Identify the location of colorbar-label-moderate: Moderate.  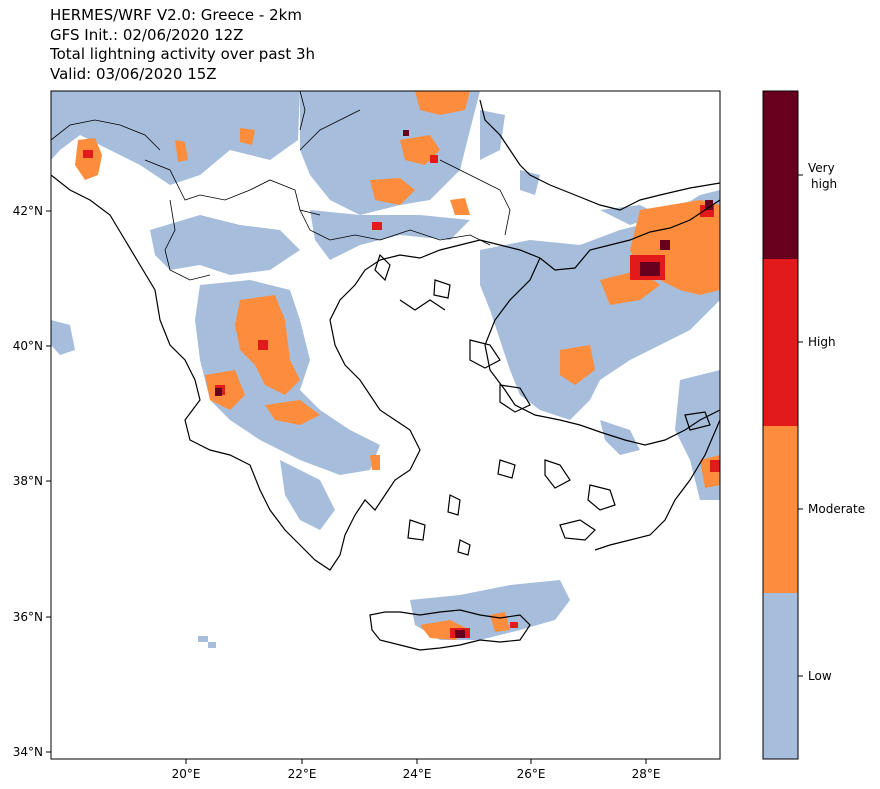
(836, 509).